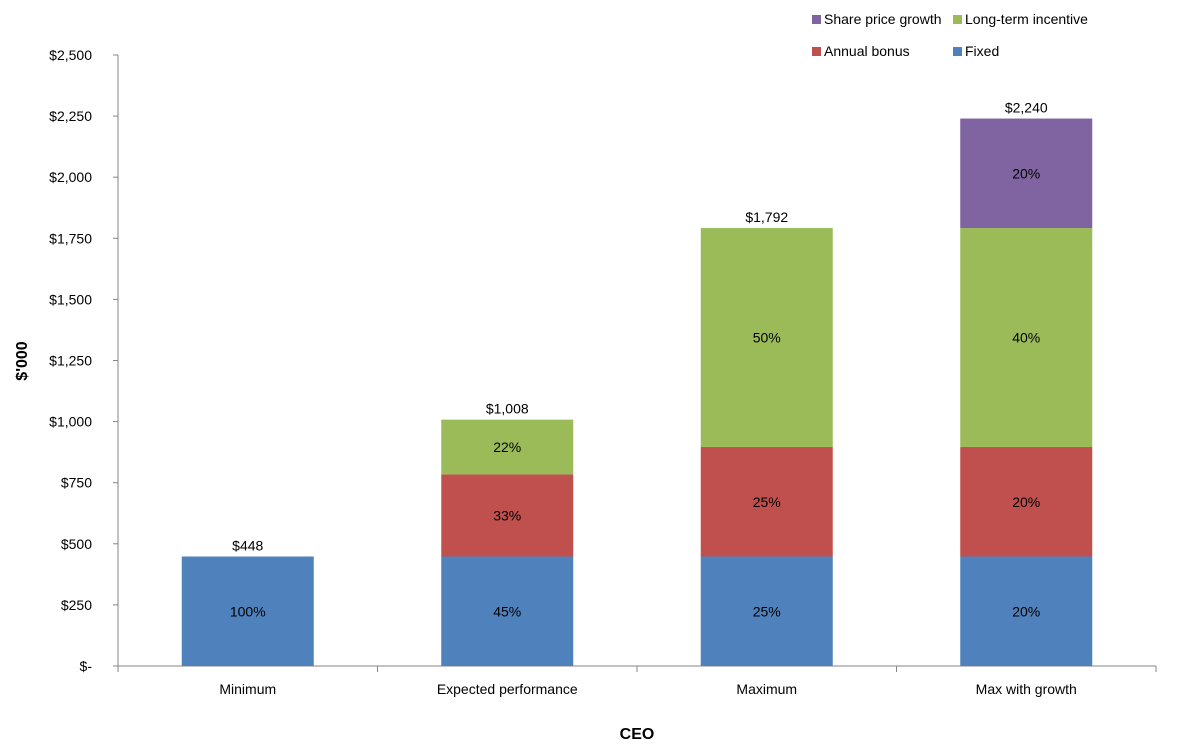  What do you see at coordinates (86, 666) in the screenshot?
I see `y-tick-label: $-` at bounding box center [86, 666].